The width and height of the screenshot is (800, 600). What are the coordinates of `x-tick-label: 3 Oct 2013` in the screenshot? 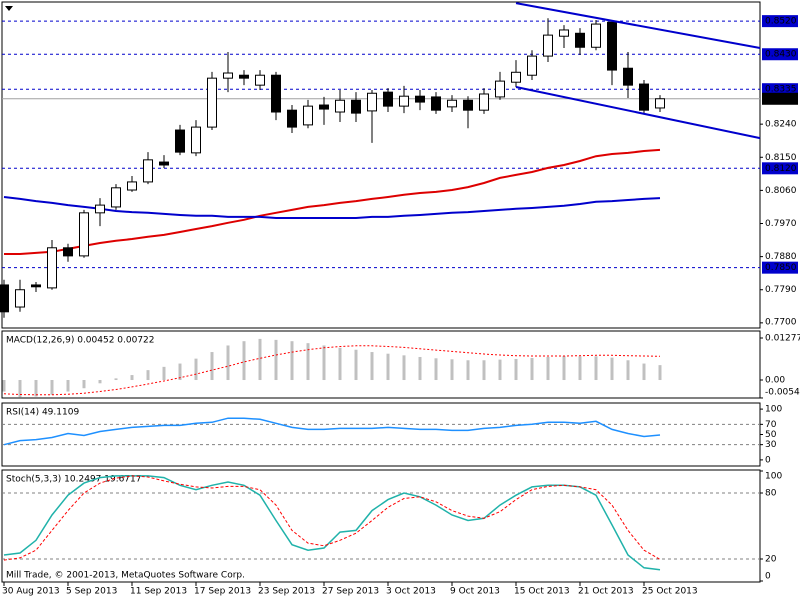 It's located at (411, 592).